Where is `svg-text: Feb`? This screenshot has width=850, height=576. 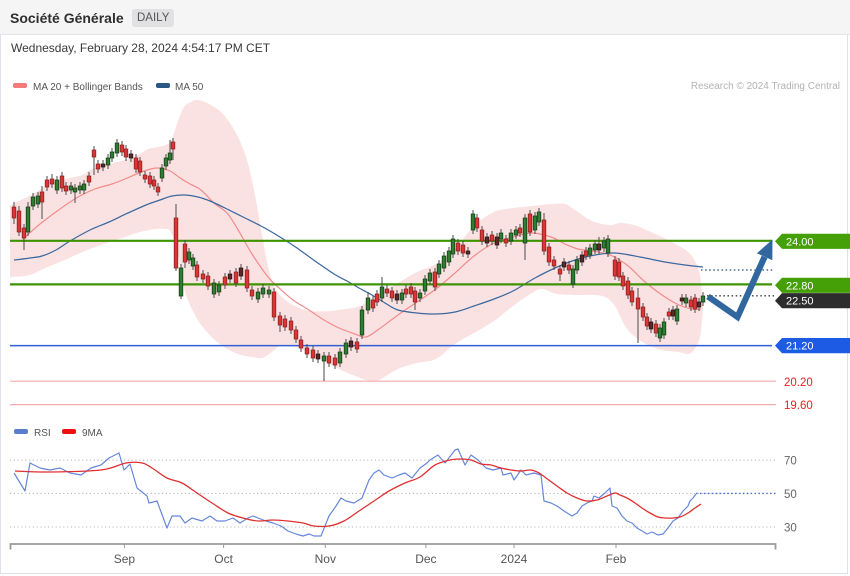 svg-text: Feb is located at coordinates (616, 559).